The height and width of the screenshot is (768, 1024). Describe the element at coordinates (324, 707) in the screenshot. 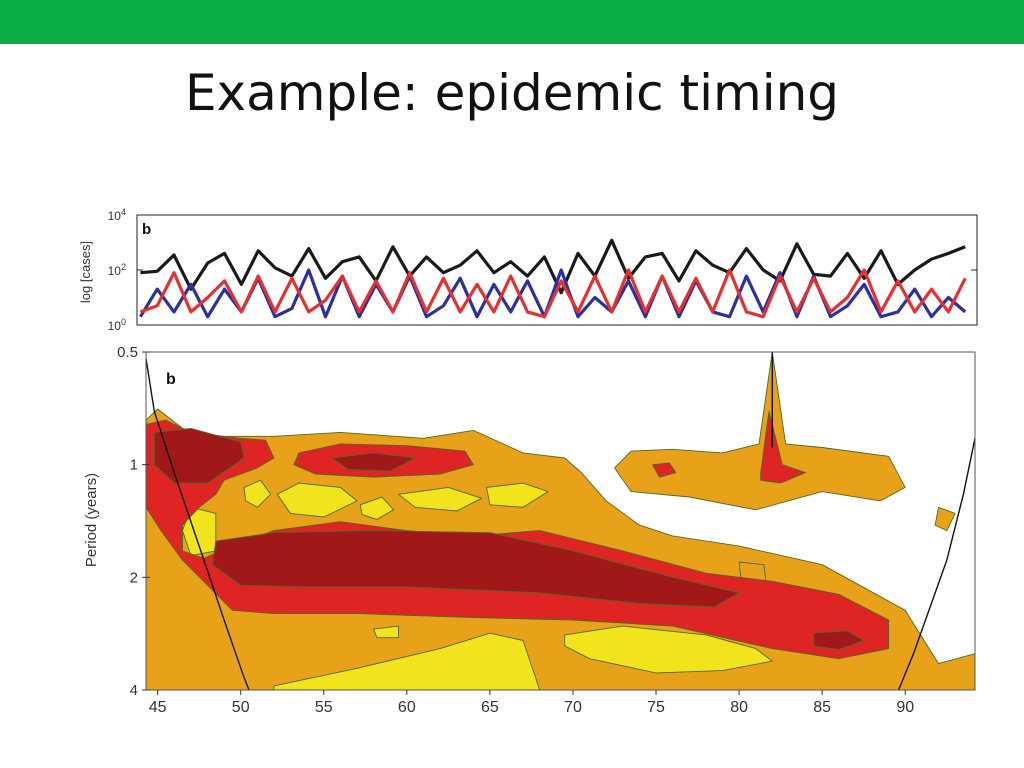

I see `x-tick-label: 55` at that location.